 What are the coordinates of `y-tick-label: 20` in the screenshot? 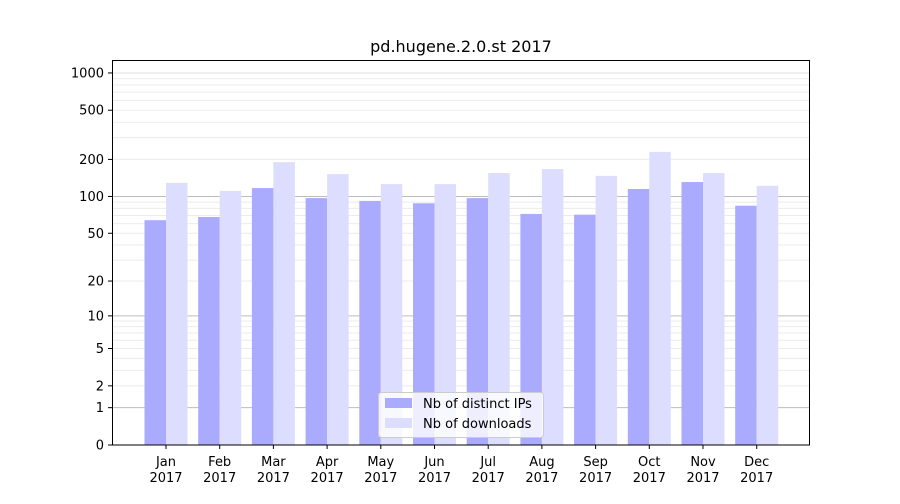 It's located at (95, 282).